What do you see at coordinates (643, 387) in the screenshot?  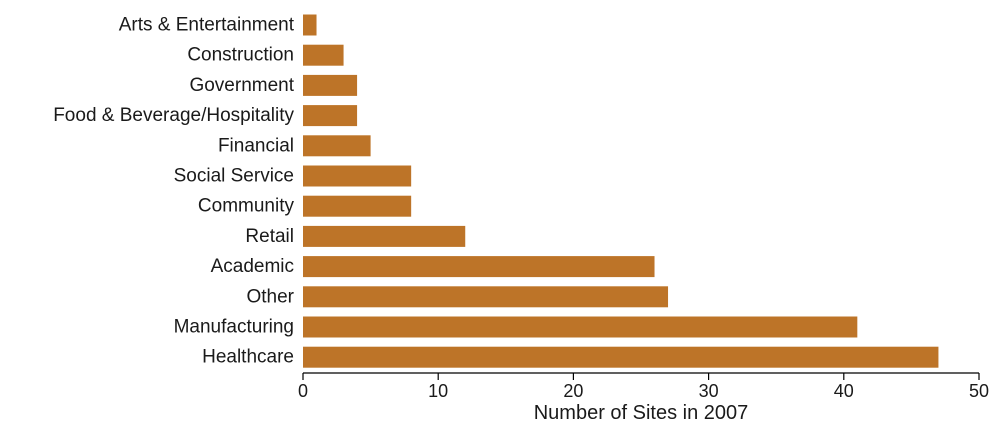 I see `x-ticks-group: 0 10 20 30 40 50` at bounding box center [643, 387].